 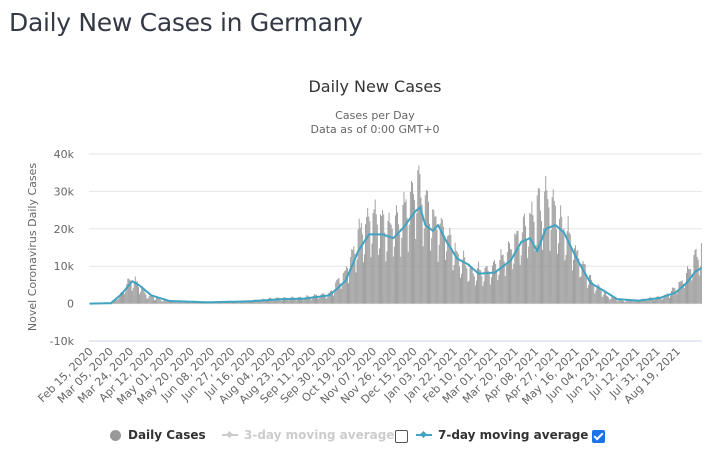 I want to click on legend-item-3-day-average: 3-day moving average, so click(x=308, y=435).